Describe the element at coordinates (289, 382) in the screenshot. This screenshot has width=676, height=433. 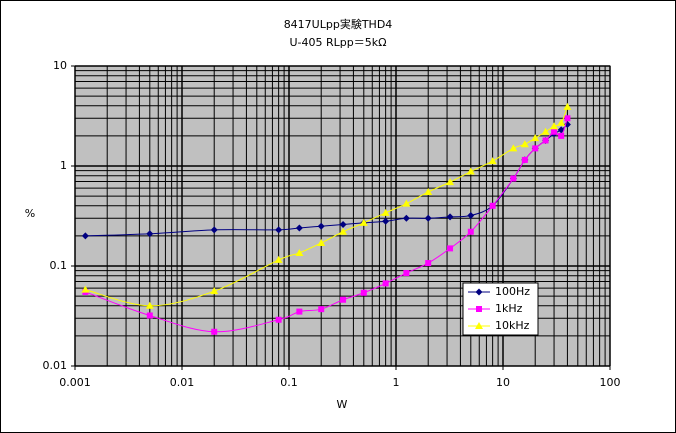
I see `x-tick-label: 0.1` at that location.